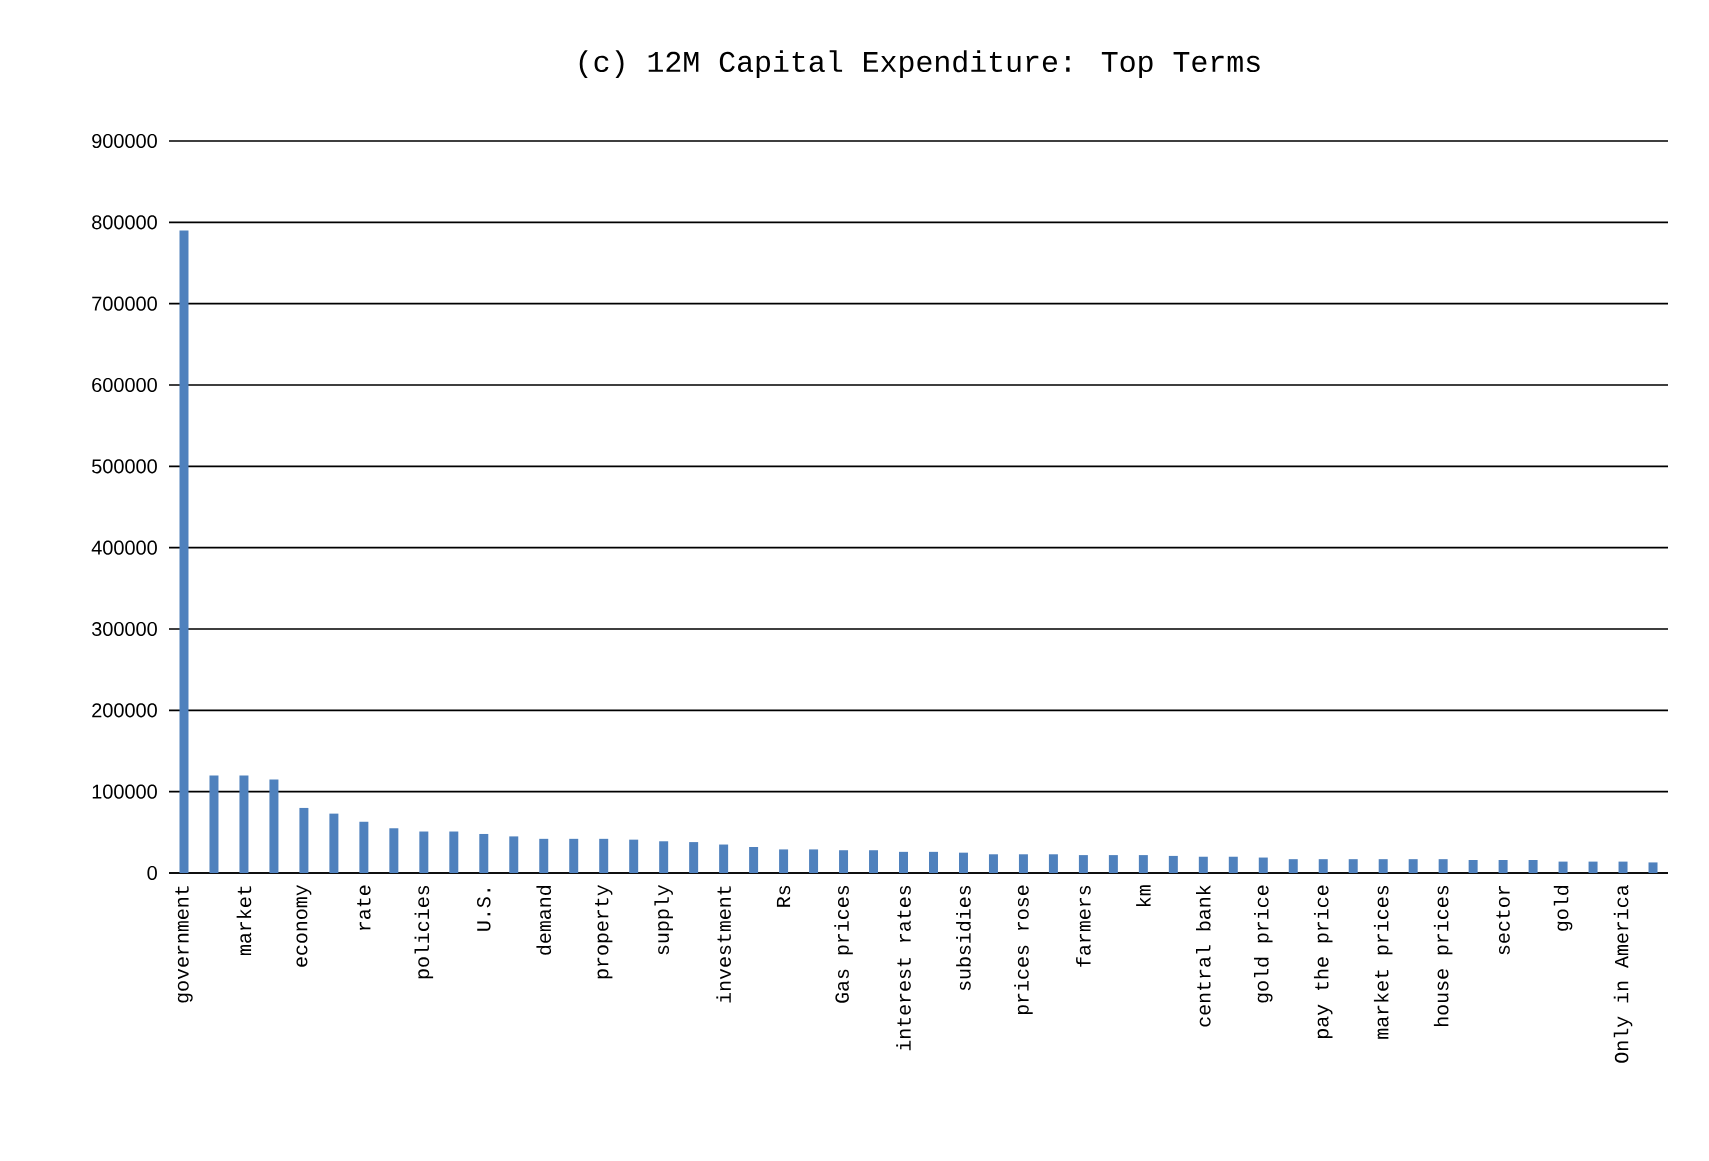  What do you see at coordinates (663, 919) in the screenshot?
I see `x-tick-label: supply` at bounding box center [663, 919].